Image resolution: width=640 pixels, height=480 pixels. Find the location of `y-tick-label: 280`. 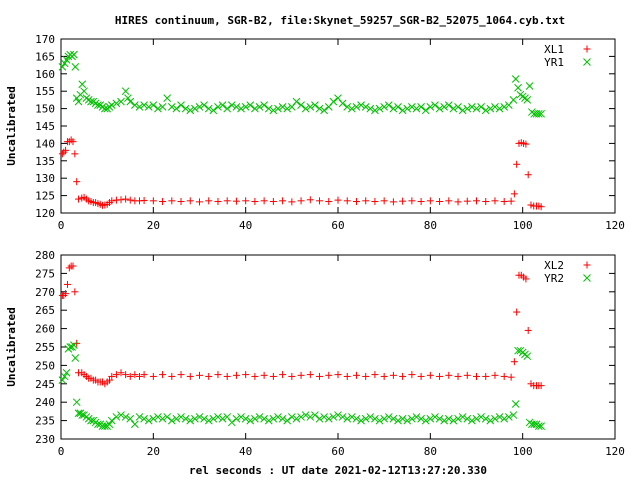

y-tick-label: 280 is located at coordinates (45, 255).